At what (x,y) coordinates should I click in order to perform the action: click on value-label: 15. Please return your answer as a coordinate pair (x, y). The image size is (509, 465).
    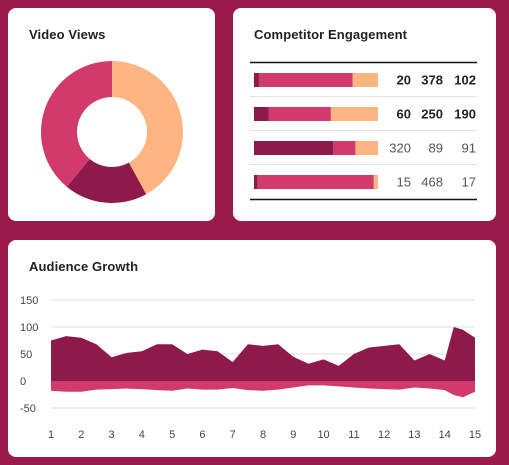
    Looking at the image, I should click on (404, 182).